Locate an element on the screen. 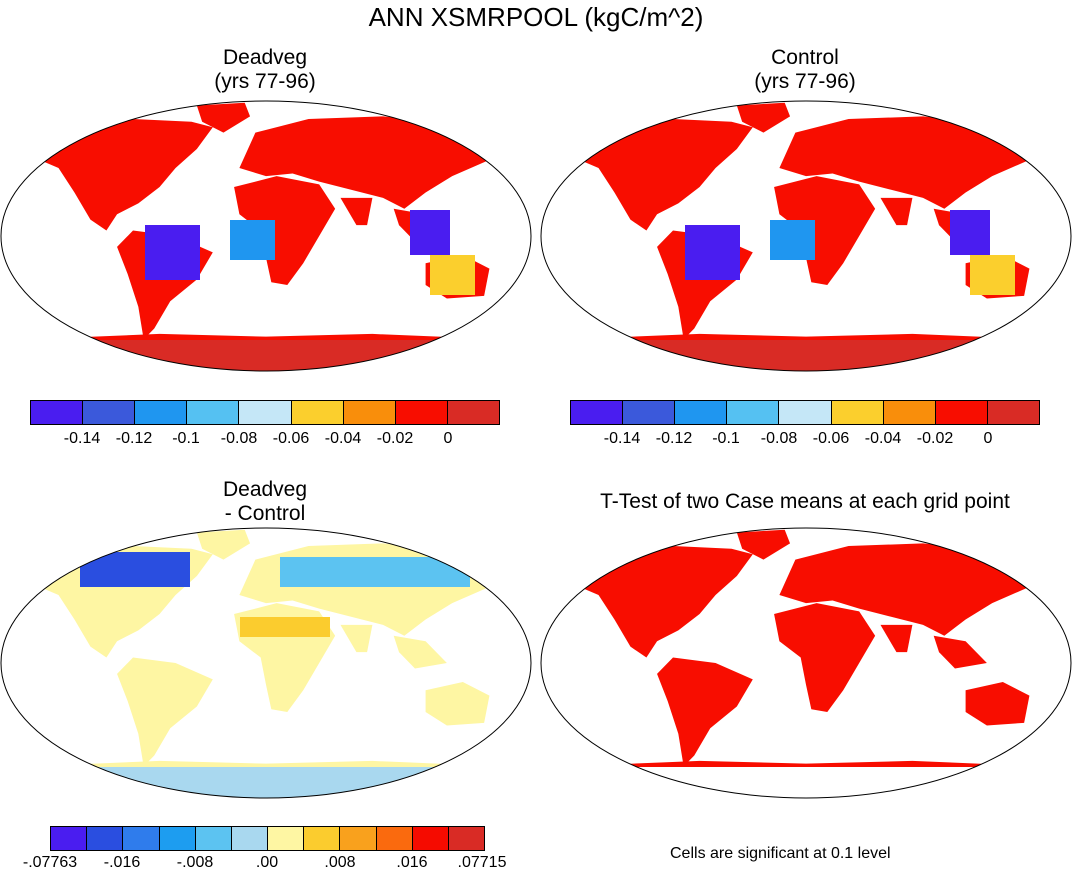 This screenshot has width=1072, height=876. deadveg-panel-title: Deadveg (yrs 77-96) is located at coordinates (265, 70).